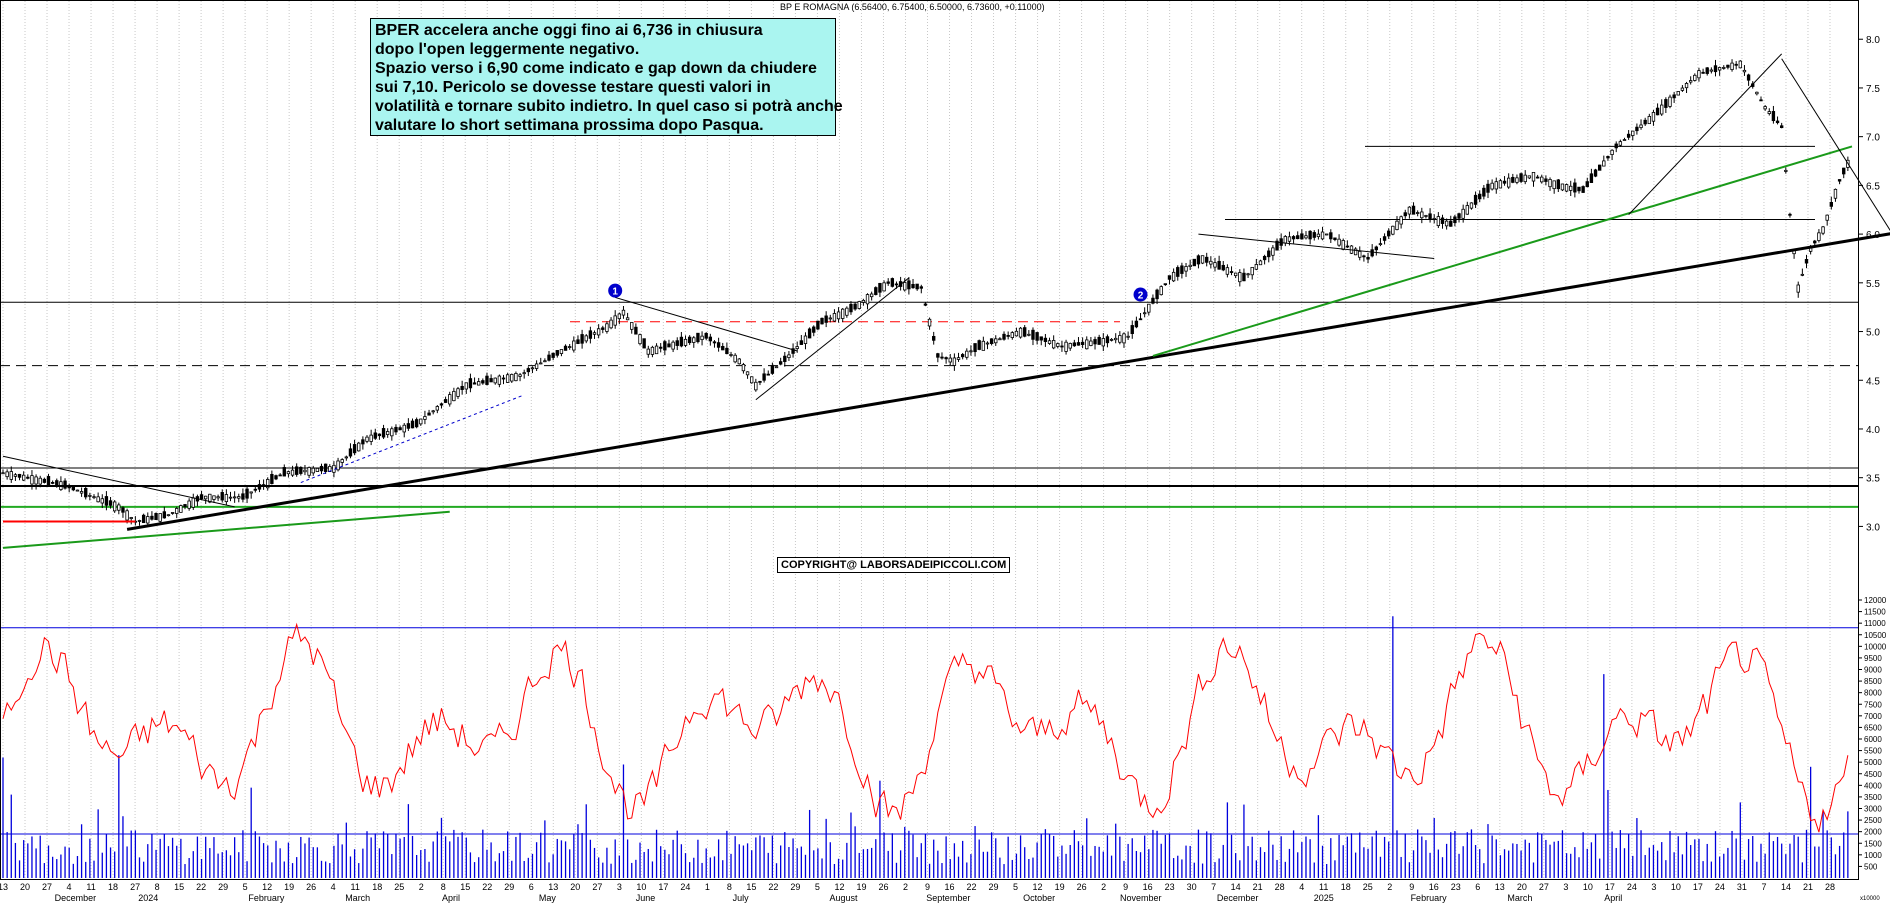 Image resolution: width=1890 pixels, height=908 pixels. What do you see at coordinates (839, 887) in the screenshot?
I see `date-tick-label: 12` at bounding box center [839, 887].